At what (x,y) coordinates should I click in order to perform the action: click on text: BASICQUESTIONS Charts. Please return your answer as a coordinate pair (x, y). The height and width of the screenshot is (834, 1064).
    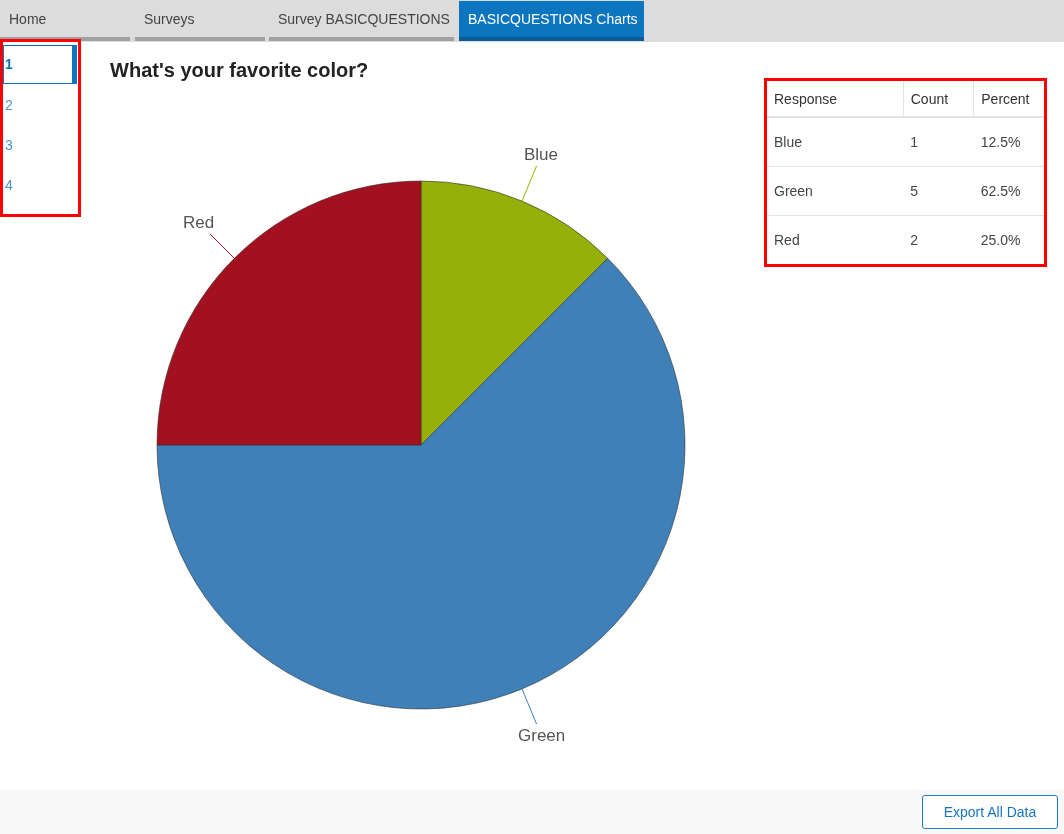
    Looking at the image, I should click on (551, 21).